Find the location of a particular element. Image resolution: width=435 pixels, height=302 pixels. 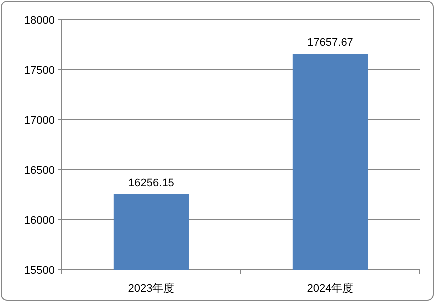

data-label: 17657.67 is located at coordinates (331, 43).